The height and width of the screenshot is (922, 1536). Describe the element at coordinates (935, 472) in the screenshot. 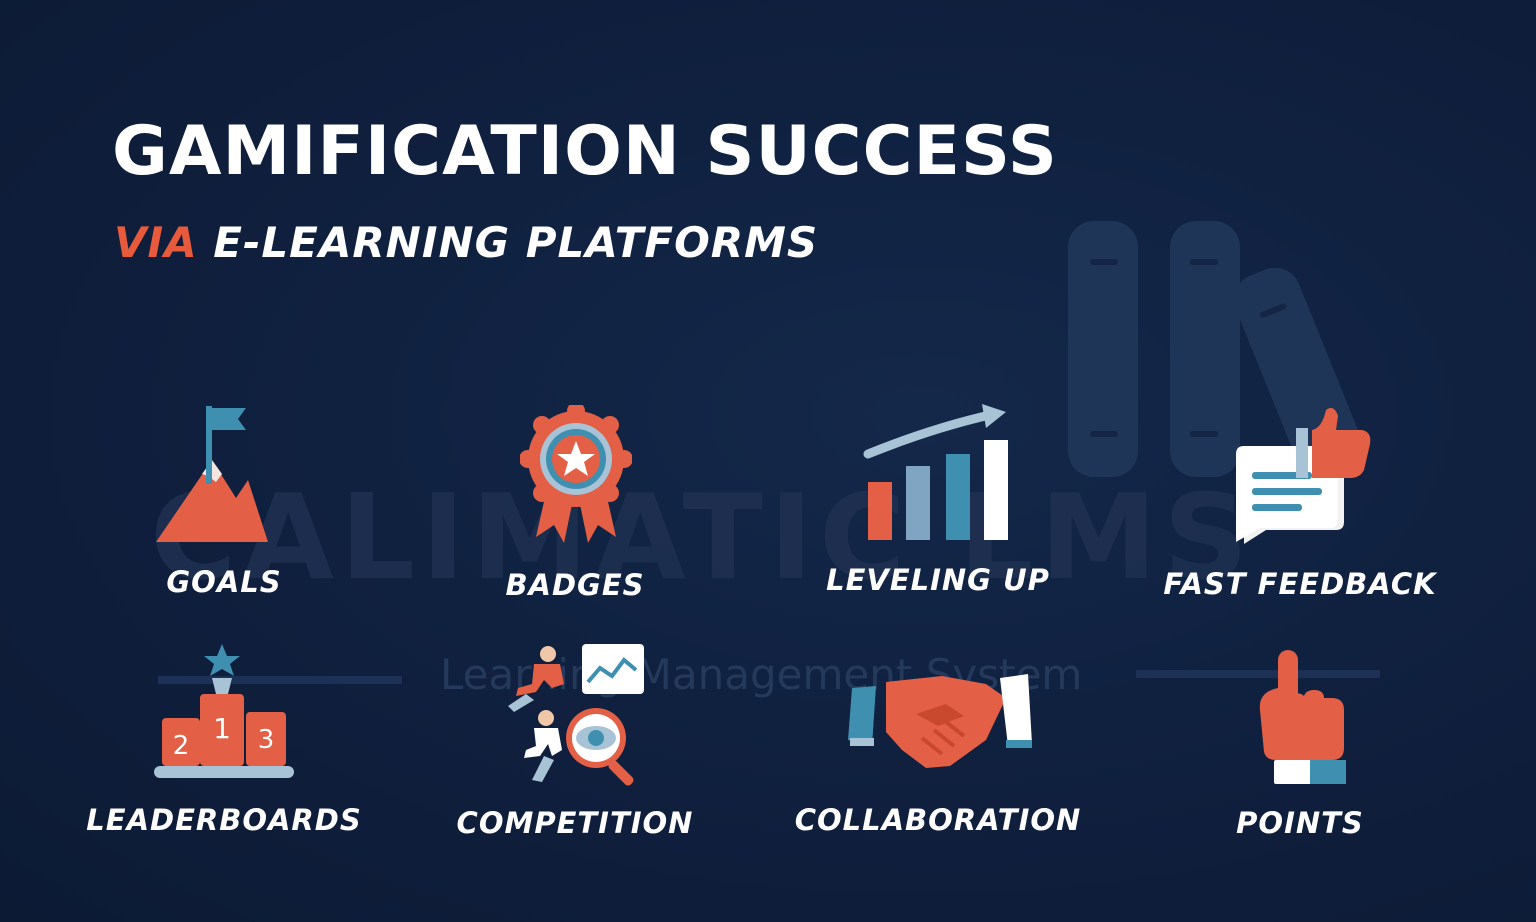

I see `growth-chart-icon` at that location.